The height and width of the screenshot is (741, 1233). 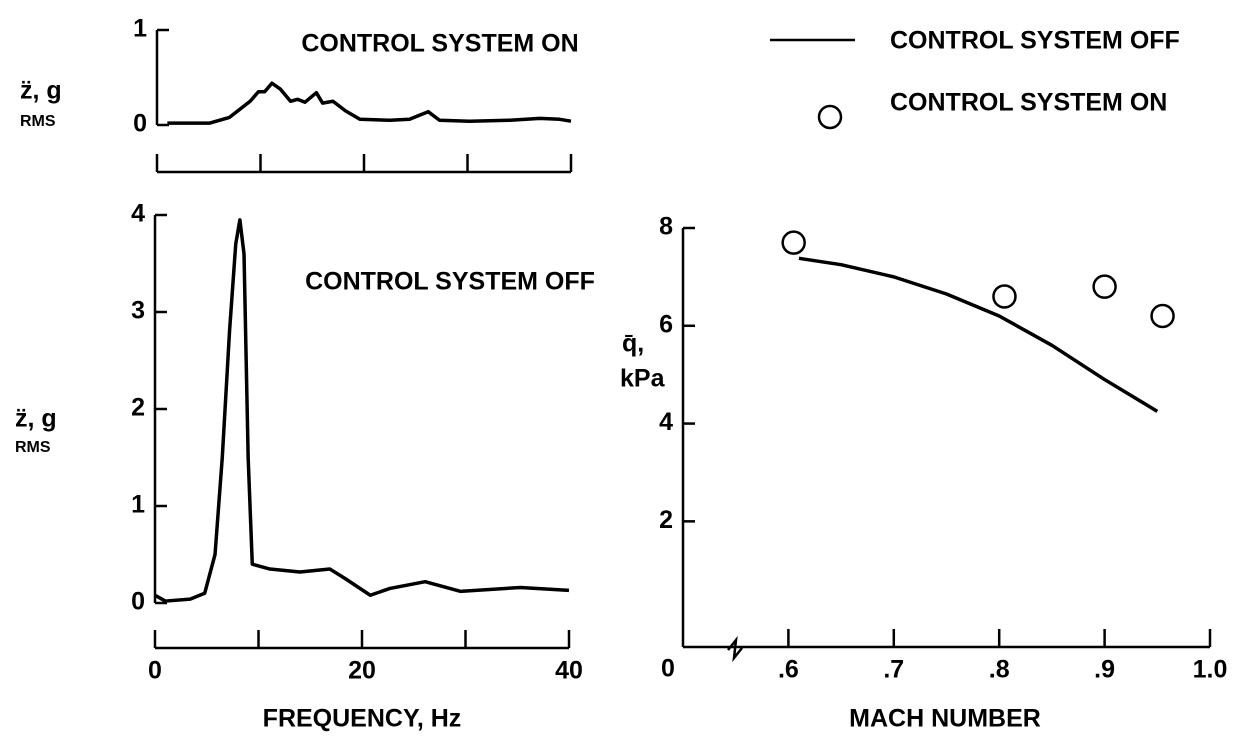 What do you see at coordinates (1104, 670) in the screenshot?
I see `x-tick-label: .9` at bounding box center [1104, 670].